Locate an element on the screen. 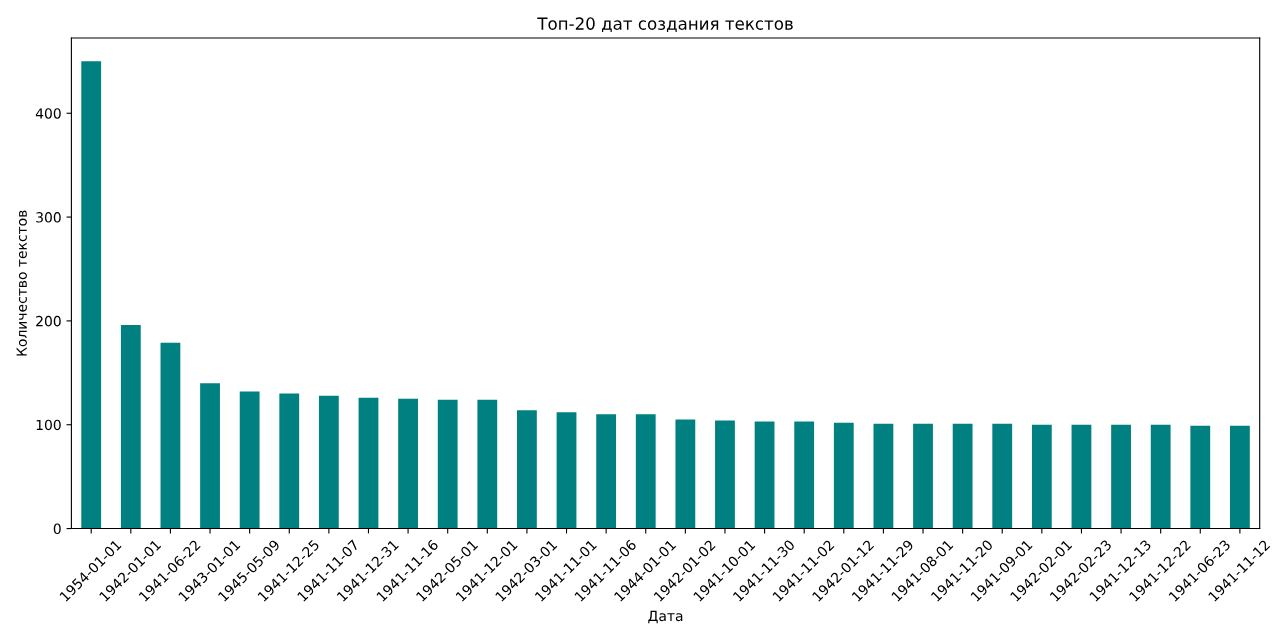  x-axis-title: Дата is located at coordinates (665, 617).